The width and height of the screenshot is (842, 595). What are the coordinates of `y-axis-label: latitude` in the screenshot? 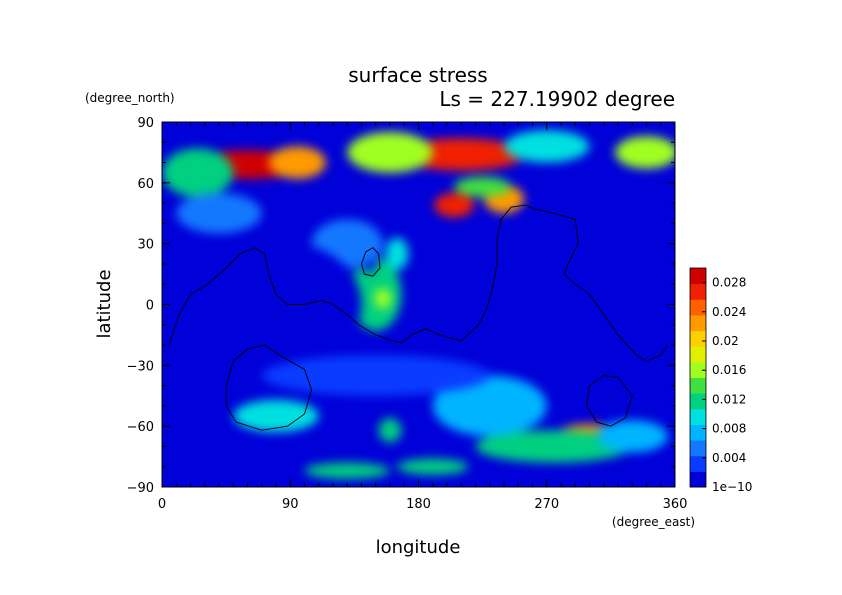 It's located at (104, 303).